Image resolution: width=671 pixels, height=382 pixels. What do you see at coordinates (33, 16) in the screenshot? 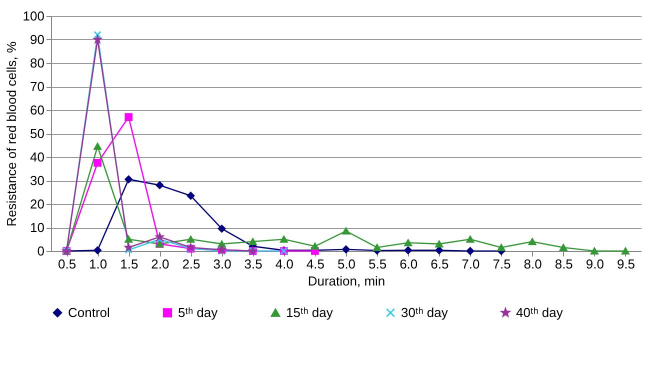
I see `y-tick-label: 100` at bounding box center [33, 16].